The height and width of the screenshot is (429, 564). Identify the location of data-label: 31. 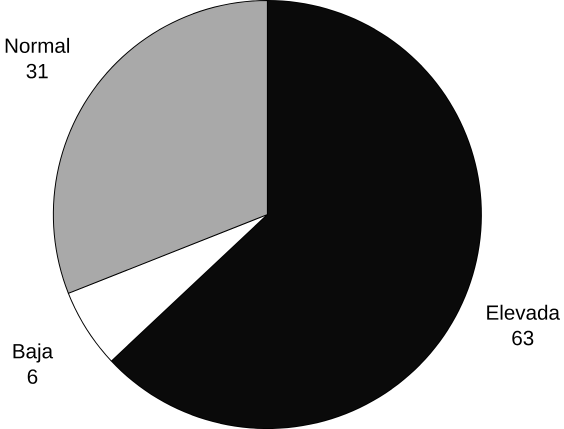
(37, 71).